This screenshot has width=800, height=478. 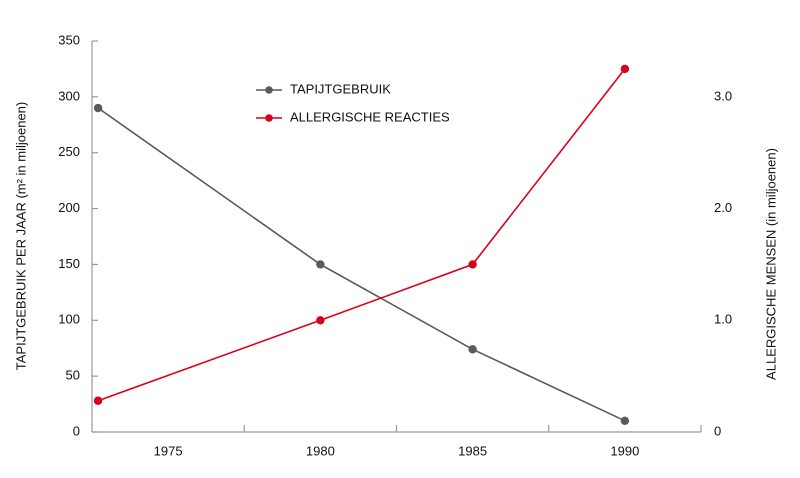 I want to click on y-tick-label: 50, so click(x=73, y=375).